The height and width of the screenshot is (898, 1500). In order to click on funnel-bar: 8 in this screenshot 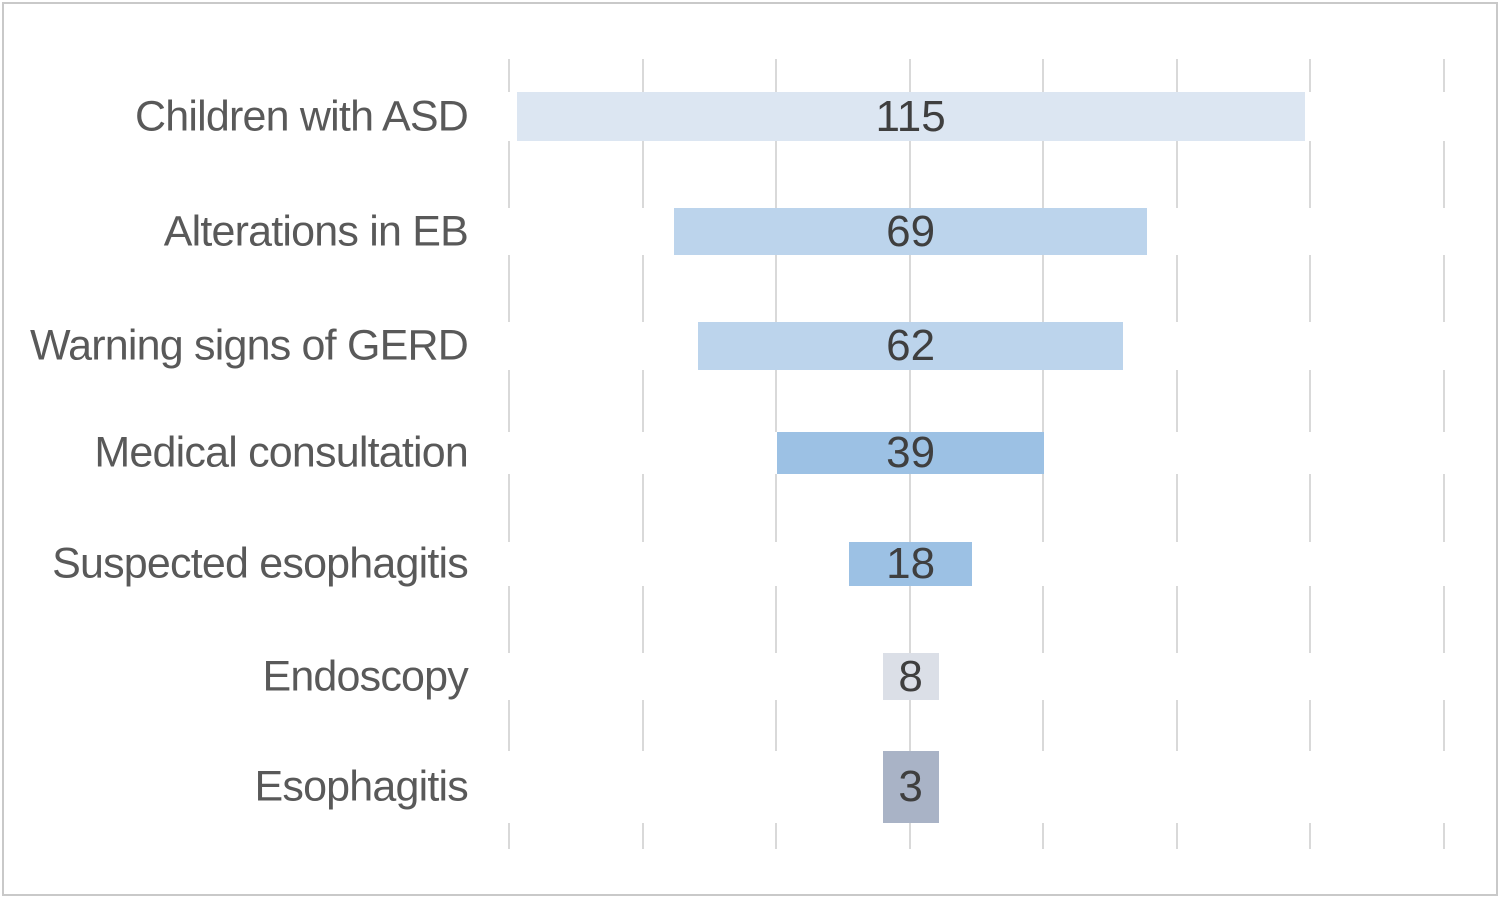, I will do `click(910, 676)`.